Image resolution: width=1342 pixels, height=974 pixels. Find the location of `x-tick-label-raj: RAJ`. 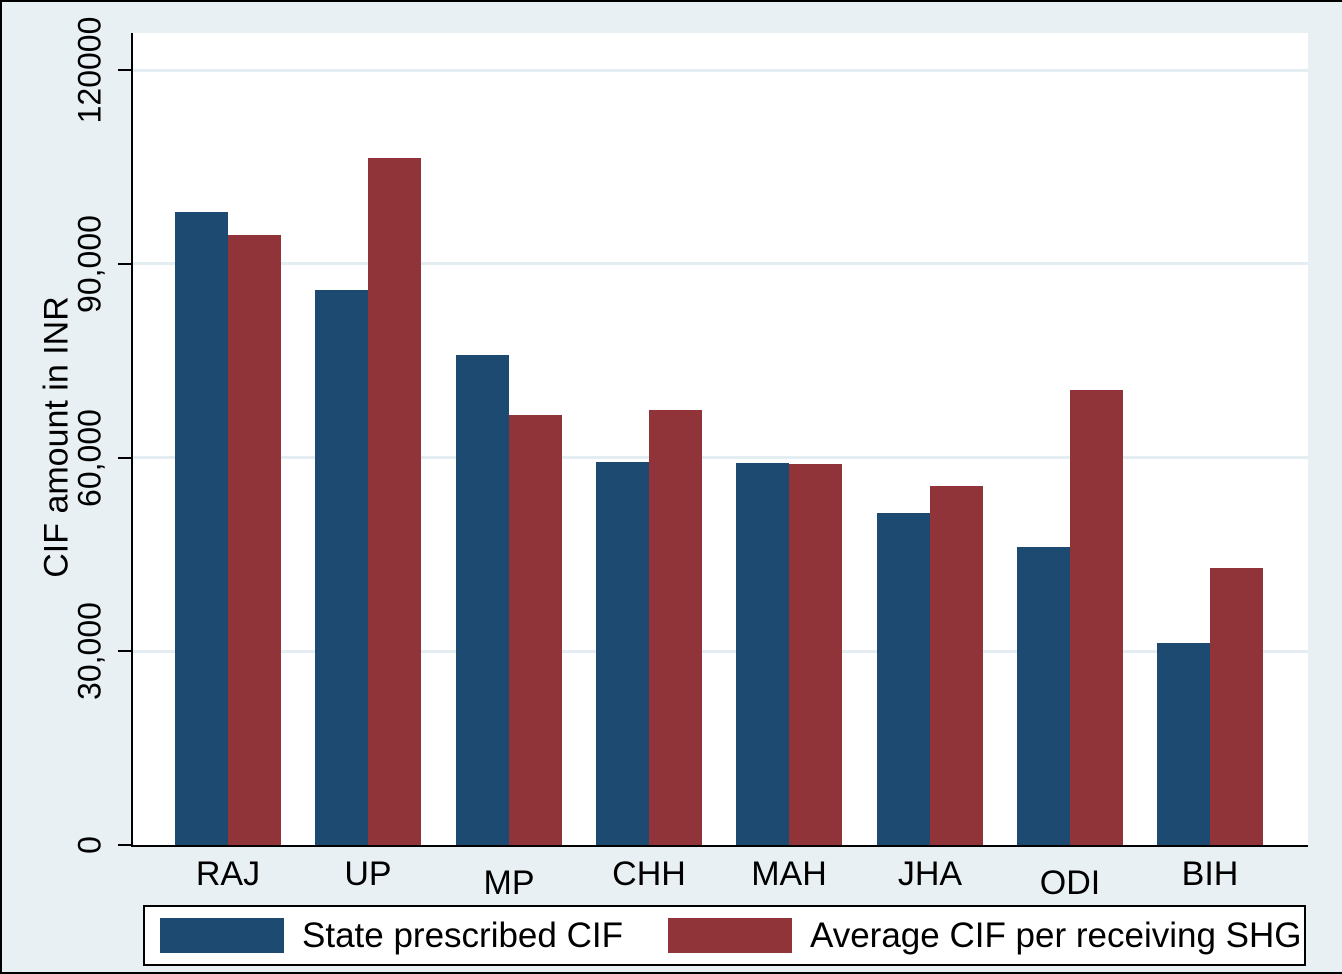

x-tick-label-raj: RAJ is located at coordinates (228, 874).